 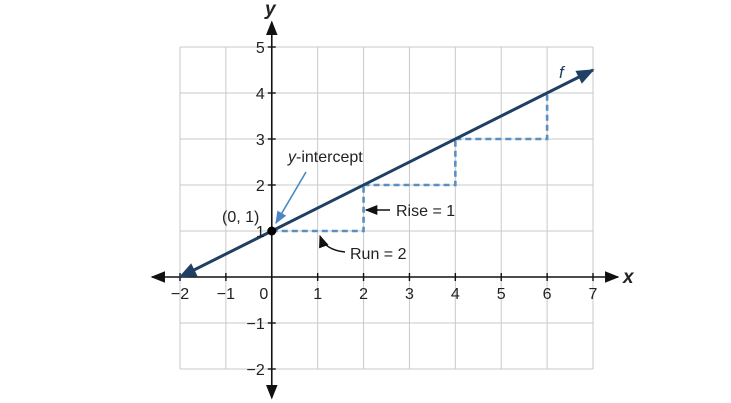 What do you see at coordinates (547, 294) in the screenshot?
I see `x-tick-label: 6` at bounding box center [547, 294].